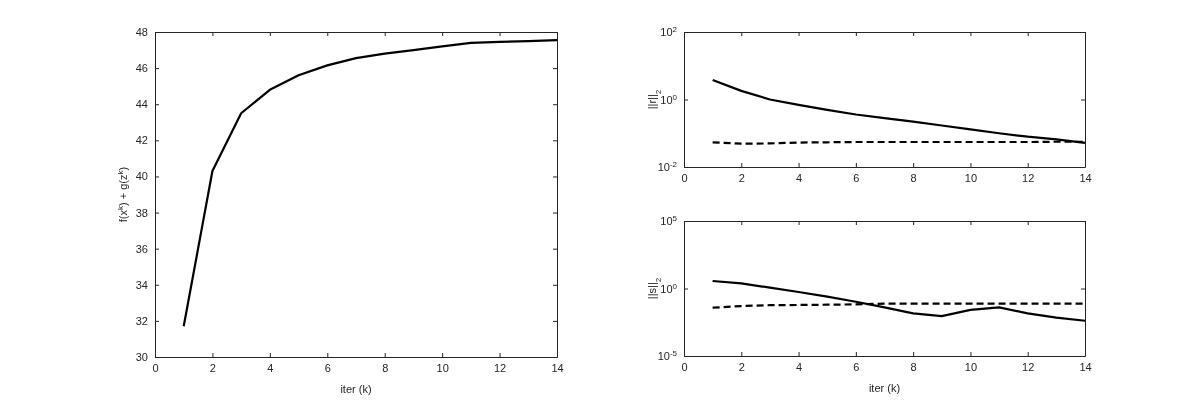 The width and height of the screenshot is (1200, 400). I want to click on y-tick-label: 10$^{-5}$, so click(667, 355).